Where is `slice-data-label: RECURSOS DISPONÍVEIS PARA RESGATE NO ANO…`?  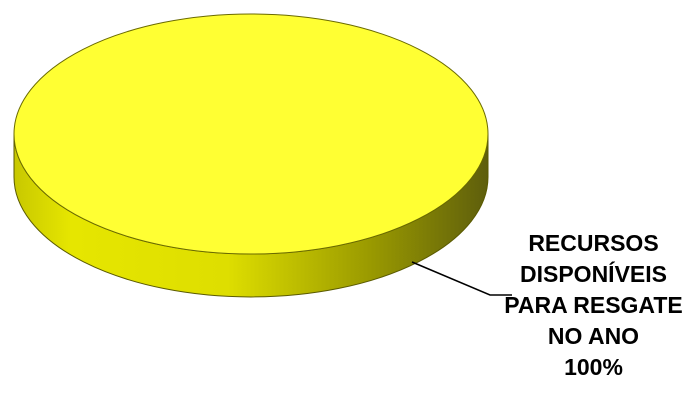 slice-data-label: RECURSOS DISPONÍVEIS PARA RESGATE NO ANO… is located at coordinates (593, 305).